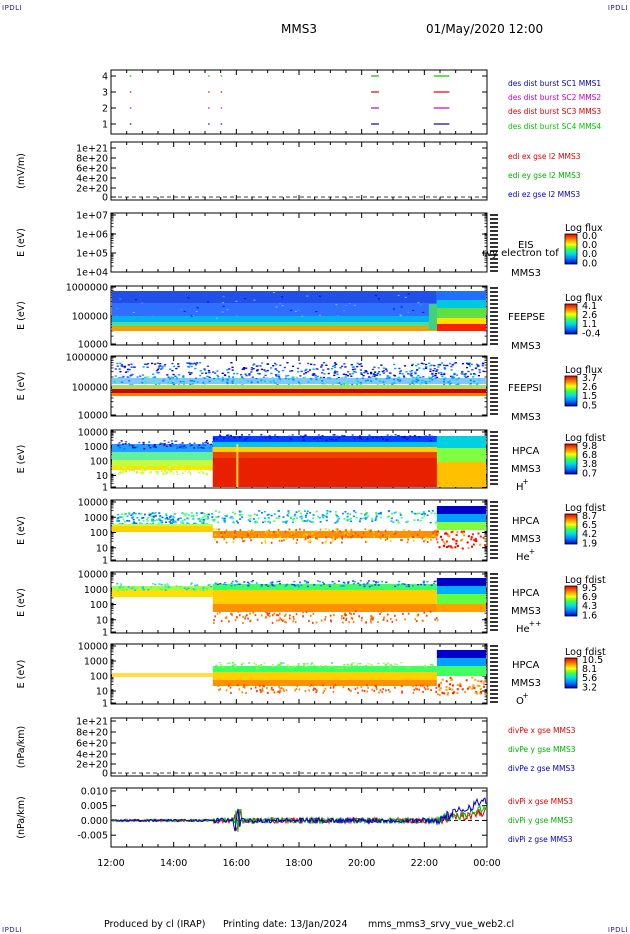  Describe the element at coordinates (92, 179) in the screenshot. I see `y-tick-label: 4e+20` at that location.